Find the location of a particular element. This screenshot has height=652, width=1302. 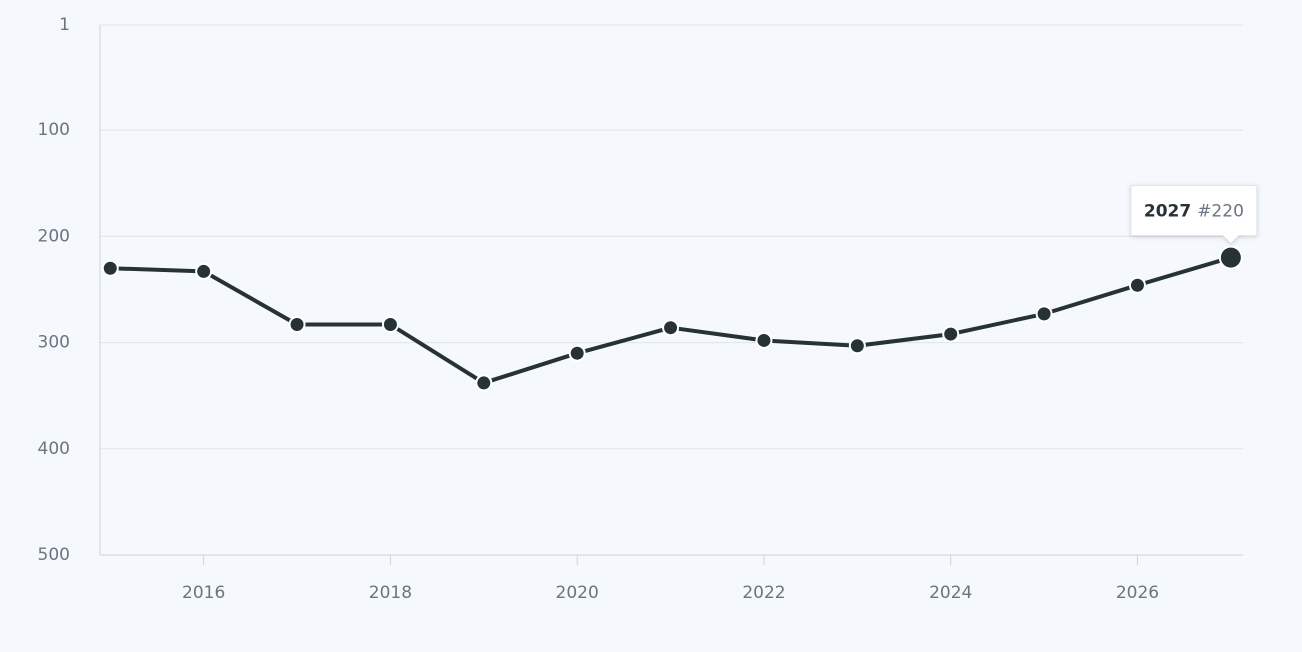

tooltip-box is located at coordinates (1194, 215).